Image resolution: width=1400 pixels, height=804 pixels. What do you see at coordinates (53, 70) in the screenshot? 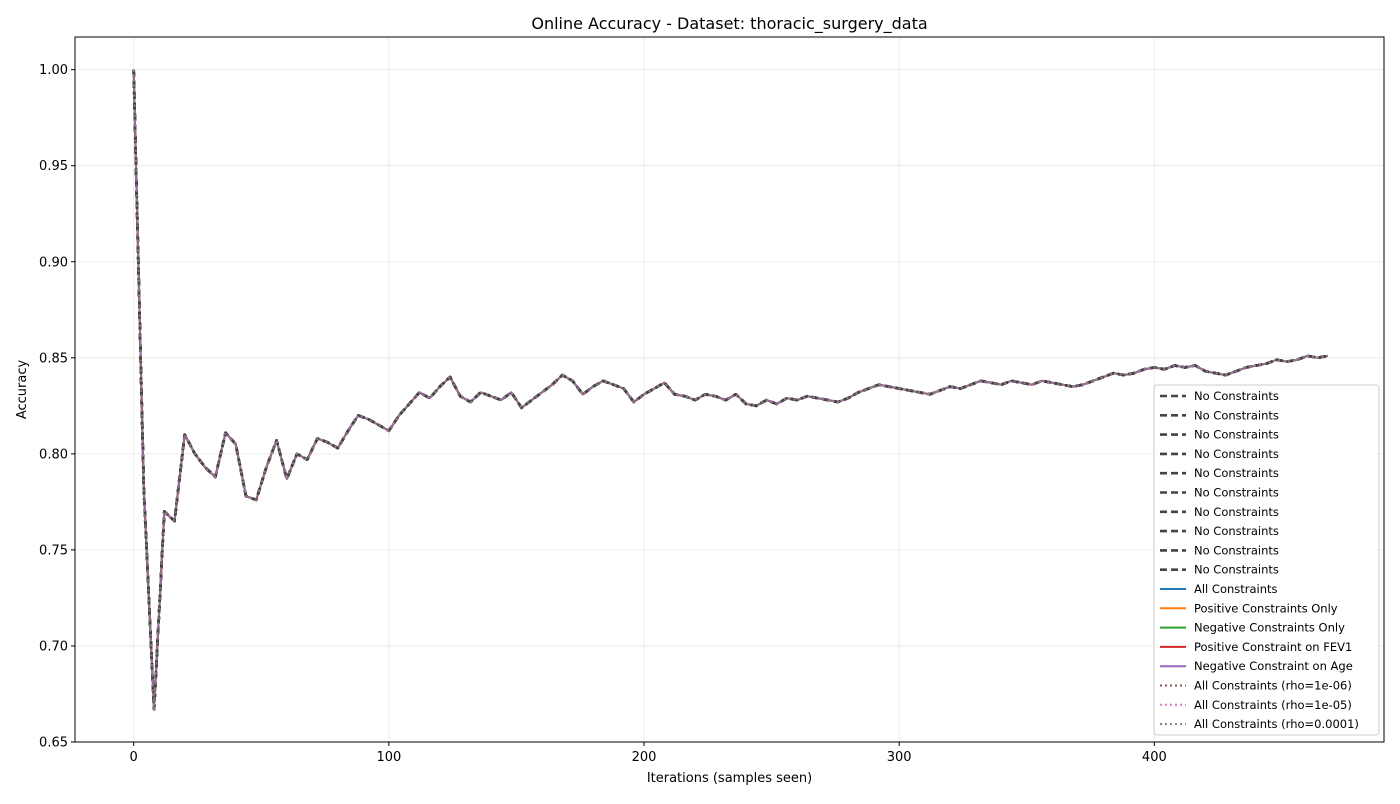
I see `y-tick-label: 1.00` at bounding box center [53, 70].